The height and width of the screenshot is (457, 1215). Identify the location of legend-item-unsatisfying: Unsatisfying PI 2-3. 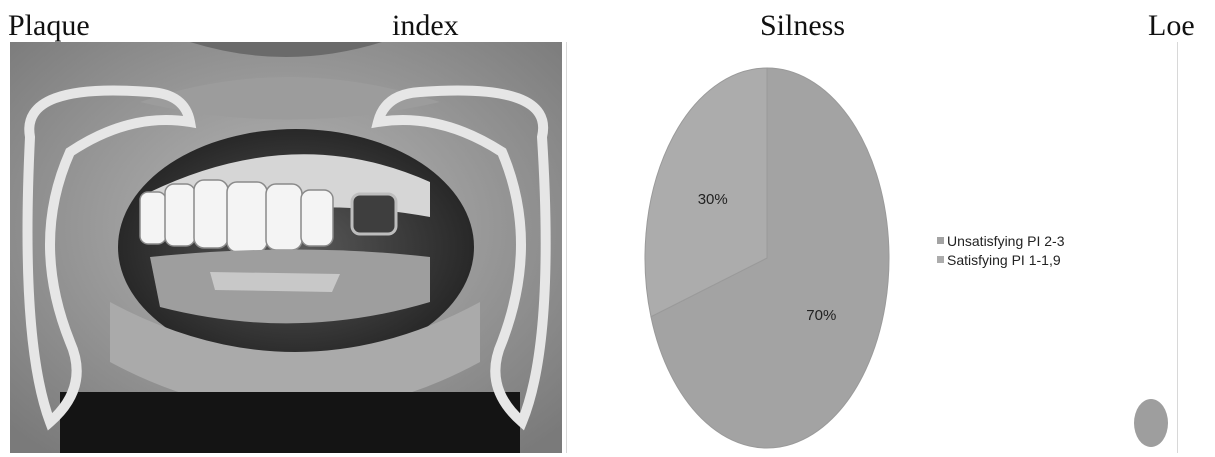
(1001, 240).